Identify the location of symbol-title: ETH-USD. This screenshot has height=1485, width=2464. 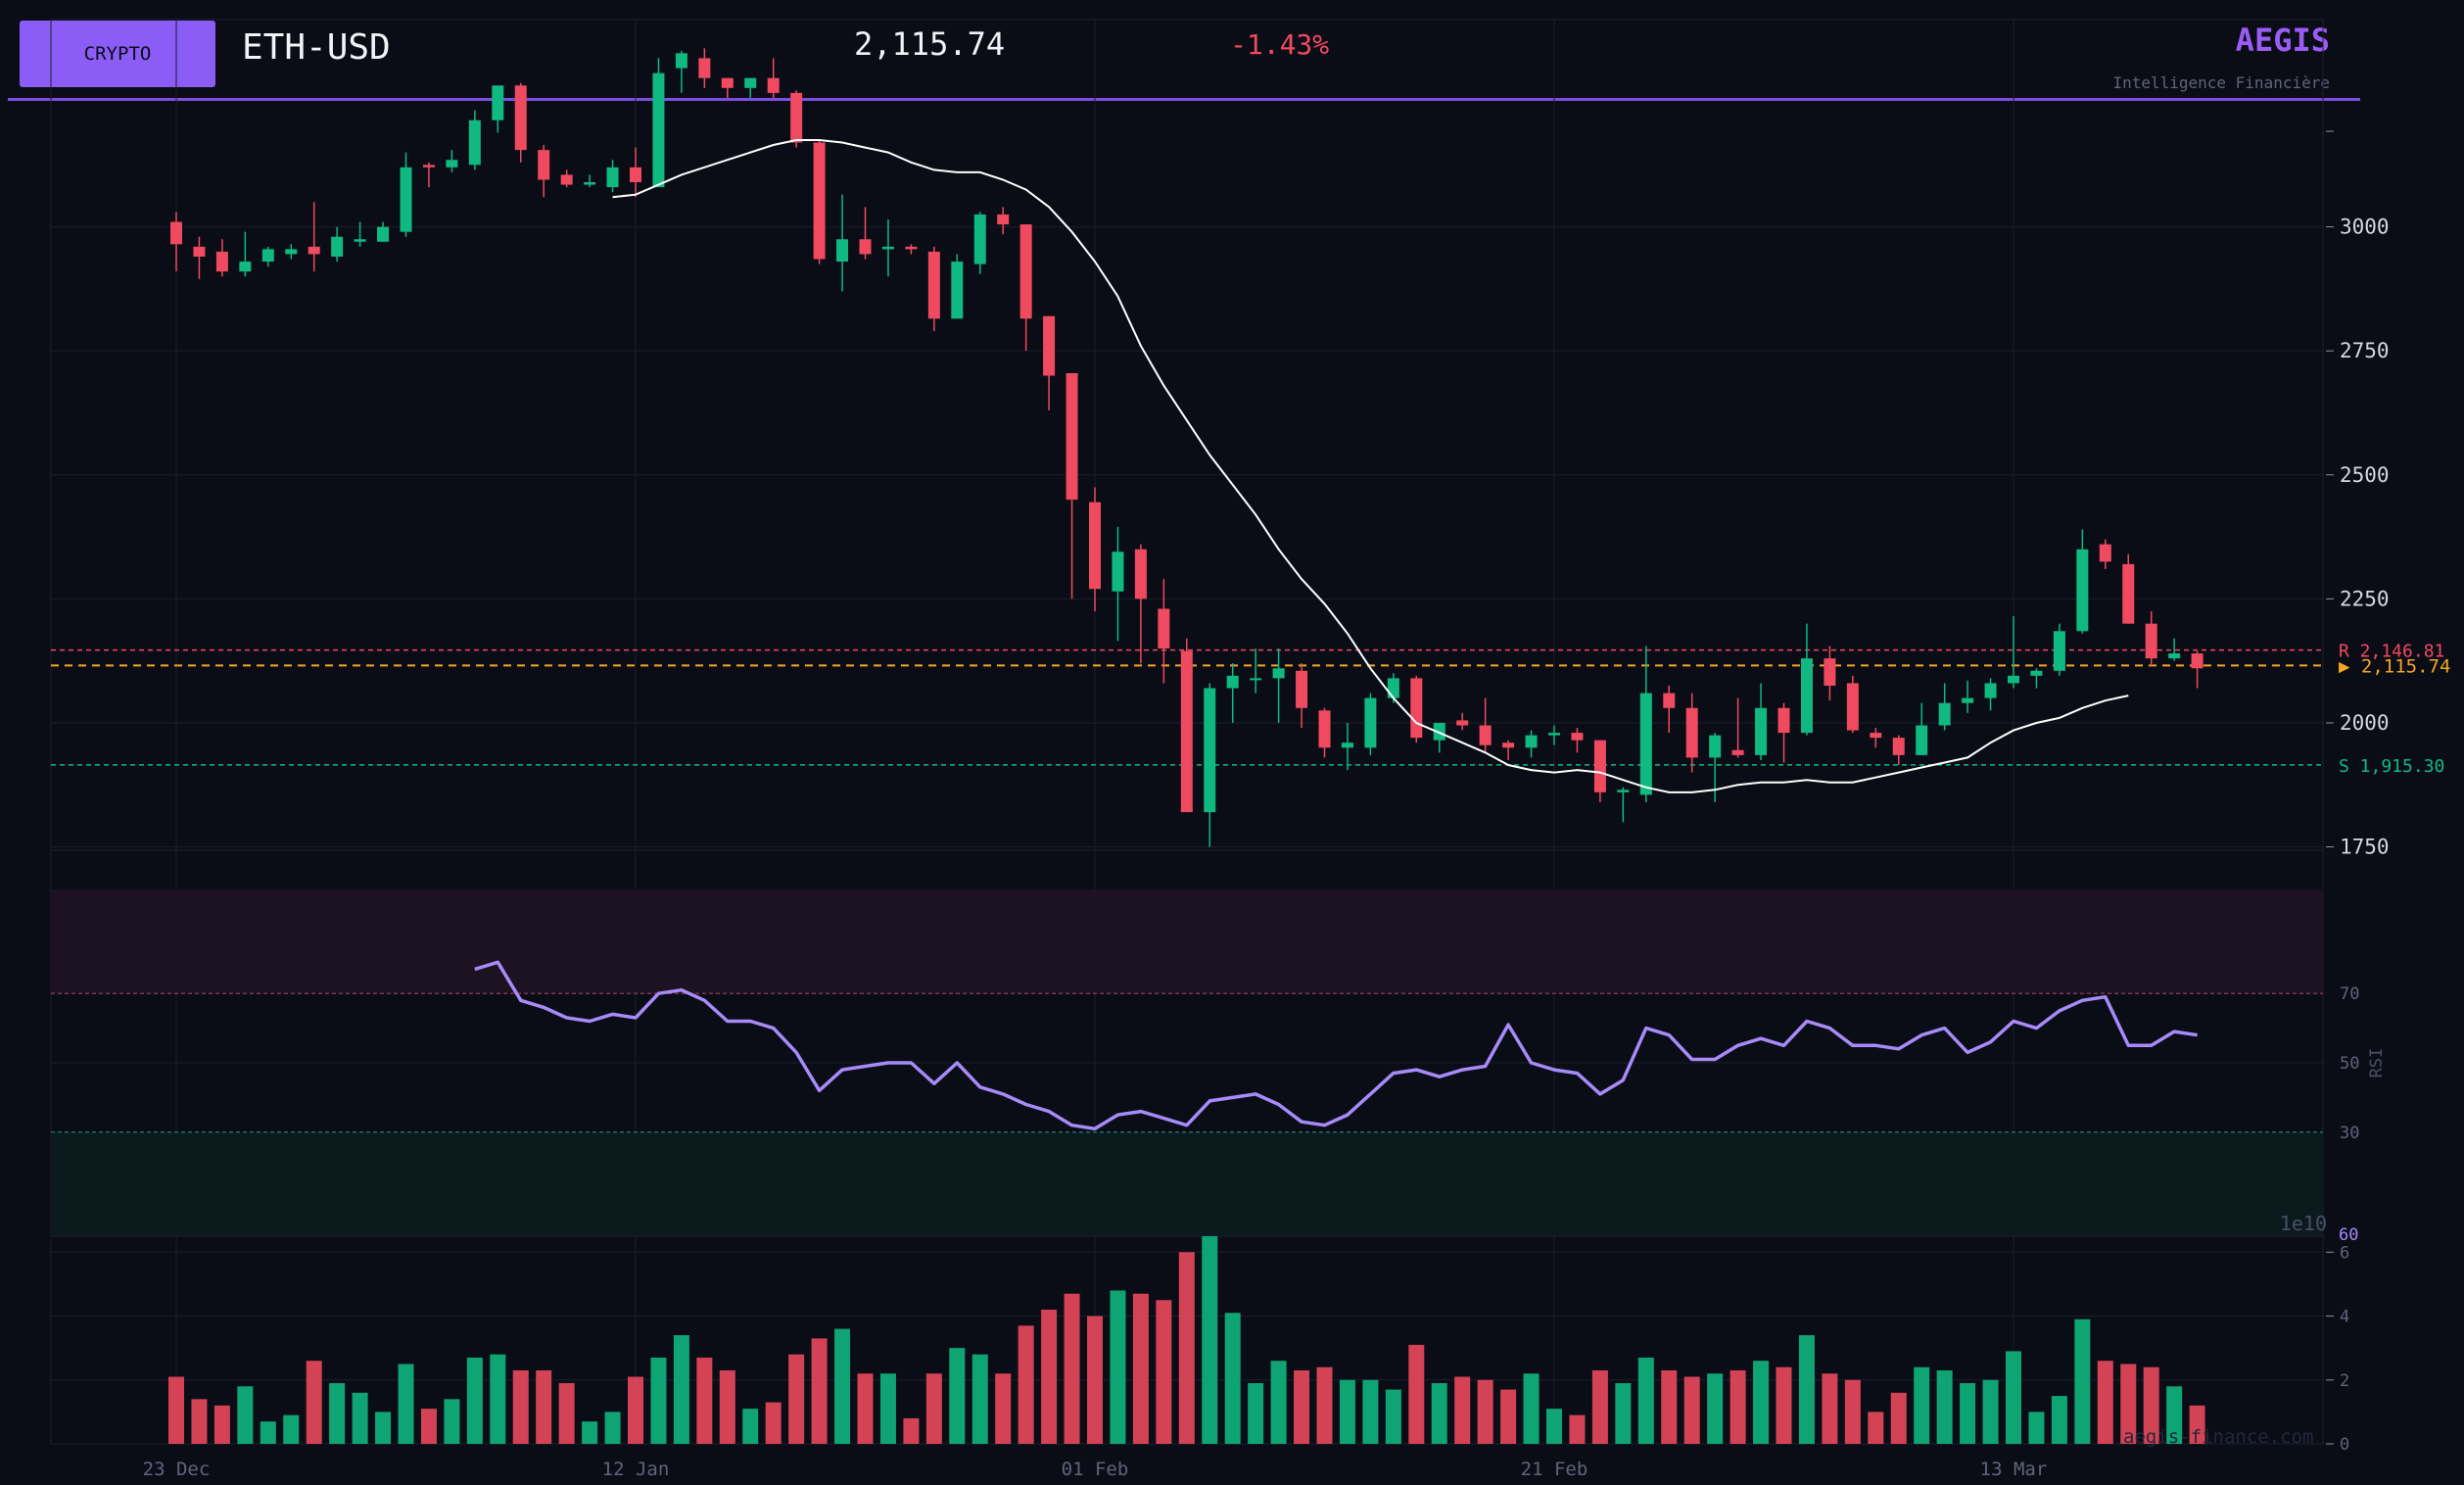
(316, 47).